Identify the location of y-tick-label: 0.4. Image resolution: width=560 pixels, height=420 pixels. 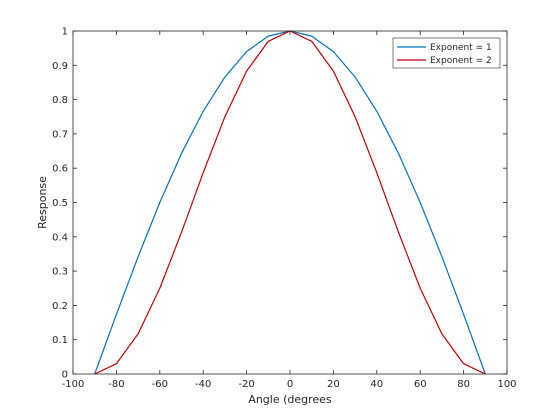
(60, 237).